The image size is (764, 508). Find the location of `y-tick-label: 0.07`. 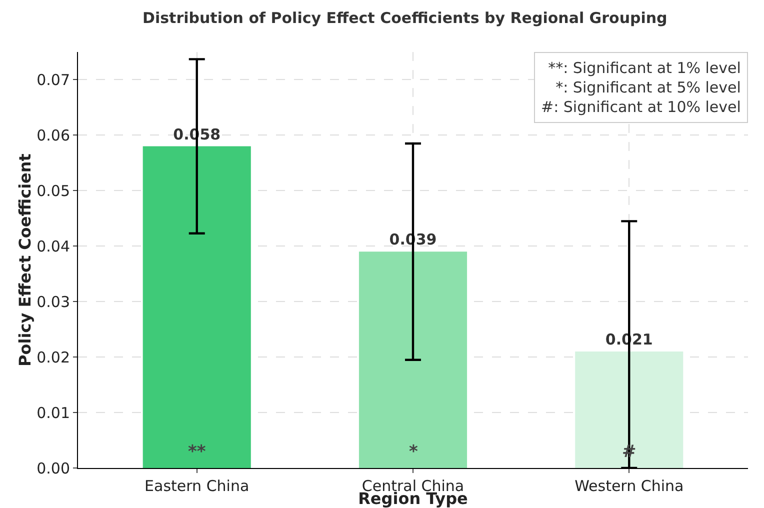

y-tick-label: 0.07 is located at coordinates (53, 79).